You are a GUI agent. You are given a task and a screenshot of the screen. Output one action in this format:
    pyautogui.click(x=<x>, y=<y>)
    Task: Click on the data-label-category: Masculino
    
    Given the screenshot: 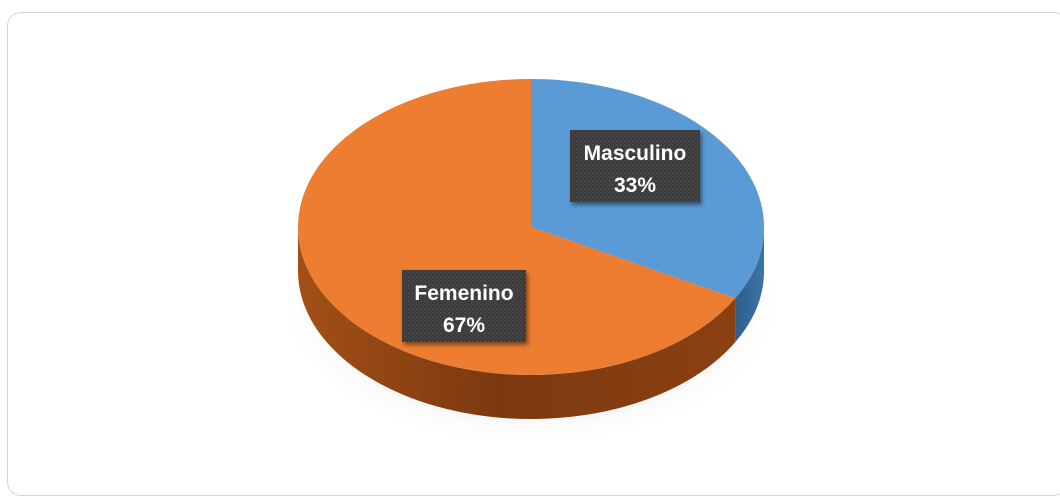 What is the action you would take?
    pyautogui.click(x=635, y=153)
    